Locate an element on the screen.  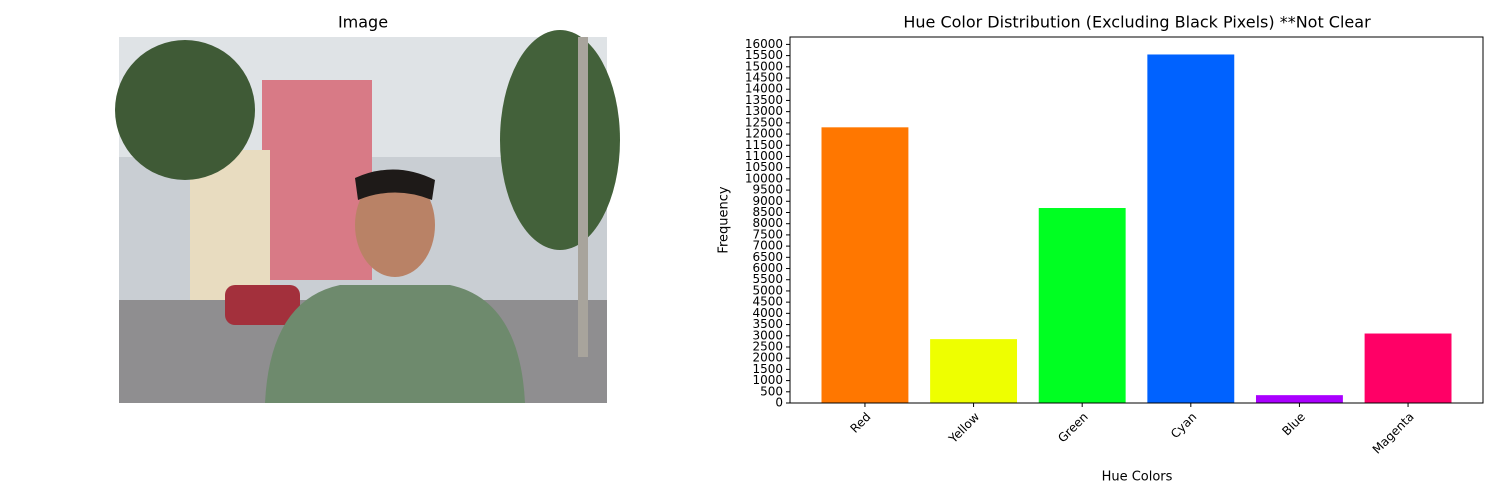
y-tick-label: 13000 is located at coordinates (764, 111).